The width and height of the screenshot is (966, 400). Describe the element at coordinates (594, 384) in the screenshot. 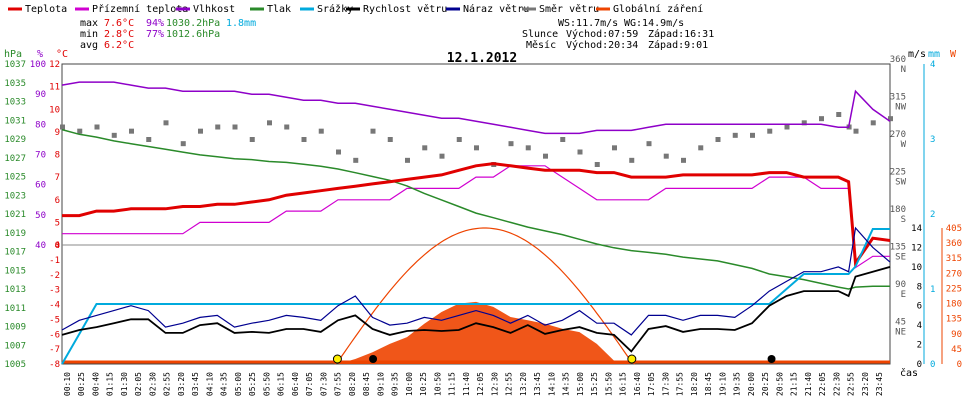

I see `time-tick-label: 15:25` at that location.